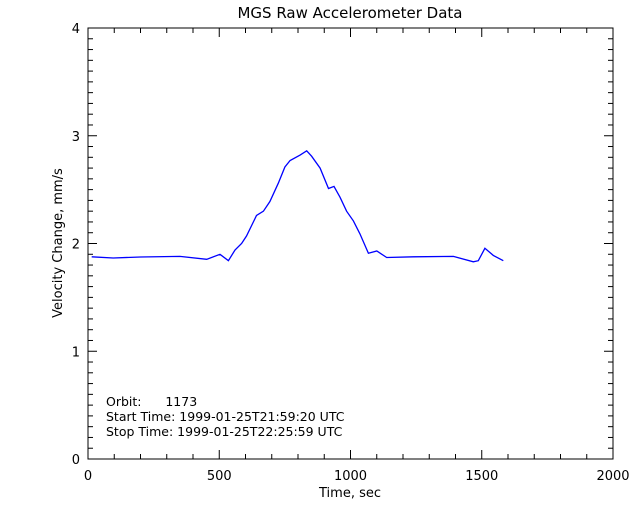  Describe the element at coordinates (225, 416) in the screenshot. I see `annotation-start-time: Start Time: 1999-01-25T21:59:20 UTC` at that location.